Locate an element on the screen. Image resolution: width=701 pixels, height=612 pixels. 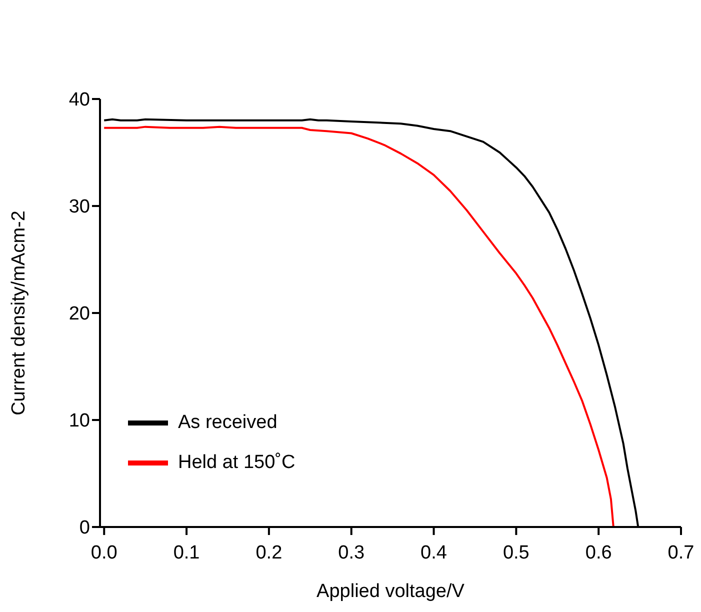
x-axis-title: Applied voltage/V is located at coordinates (390, 591).